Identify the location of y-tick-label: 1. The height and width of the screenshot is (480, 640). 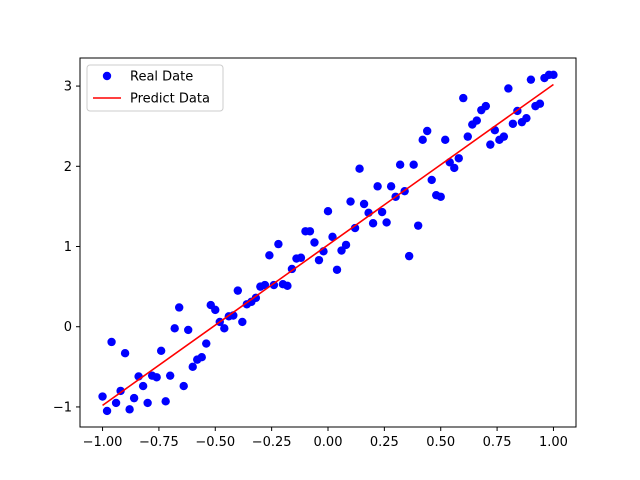
(68, 247).